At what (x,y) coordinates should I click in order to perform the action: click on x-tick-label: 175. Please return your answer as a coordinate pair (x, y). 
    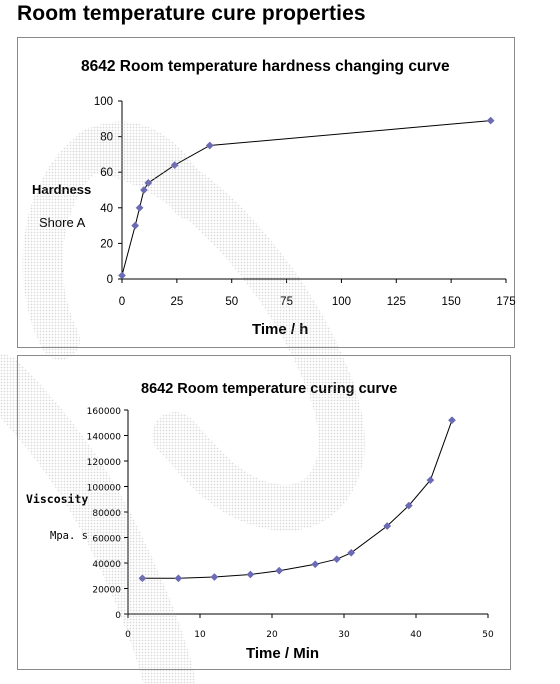
    Looking at the image, I should click on (505, 302).